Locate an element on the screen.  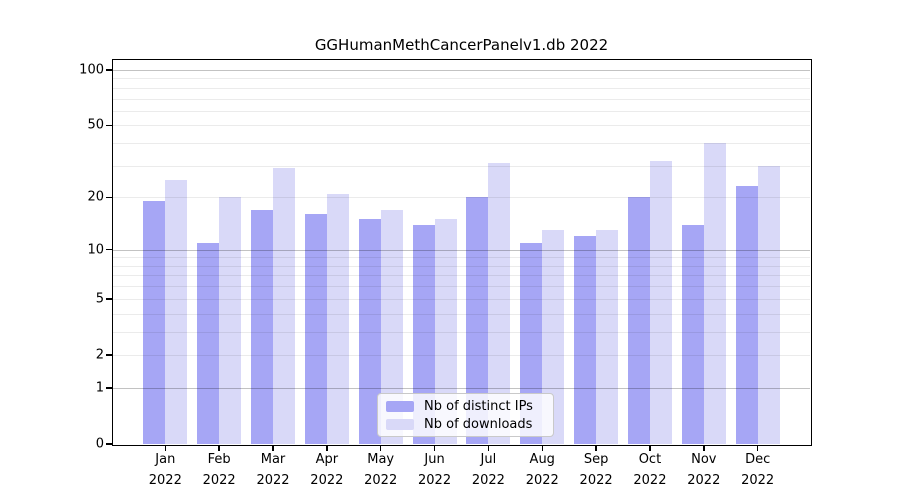
y-tick-label-50: 50 is located at coordinates (95, 125).